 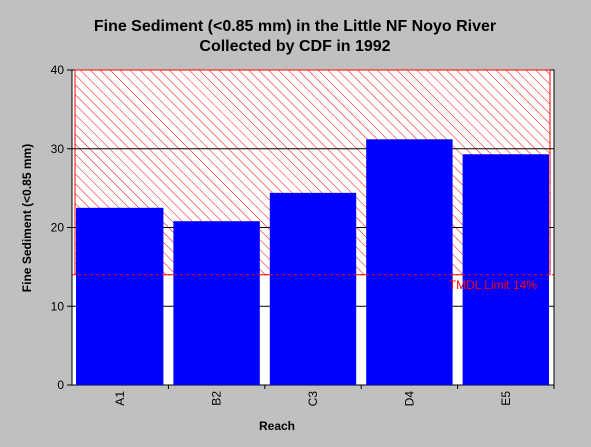 I want to click on bar-b2, so click(x=216, y=303).